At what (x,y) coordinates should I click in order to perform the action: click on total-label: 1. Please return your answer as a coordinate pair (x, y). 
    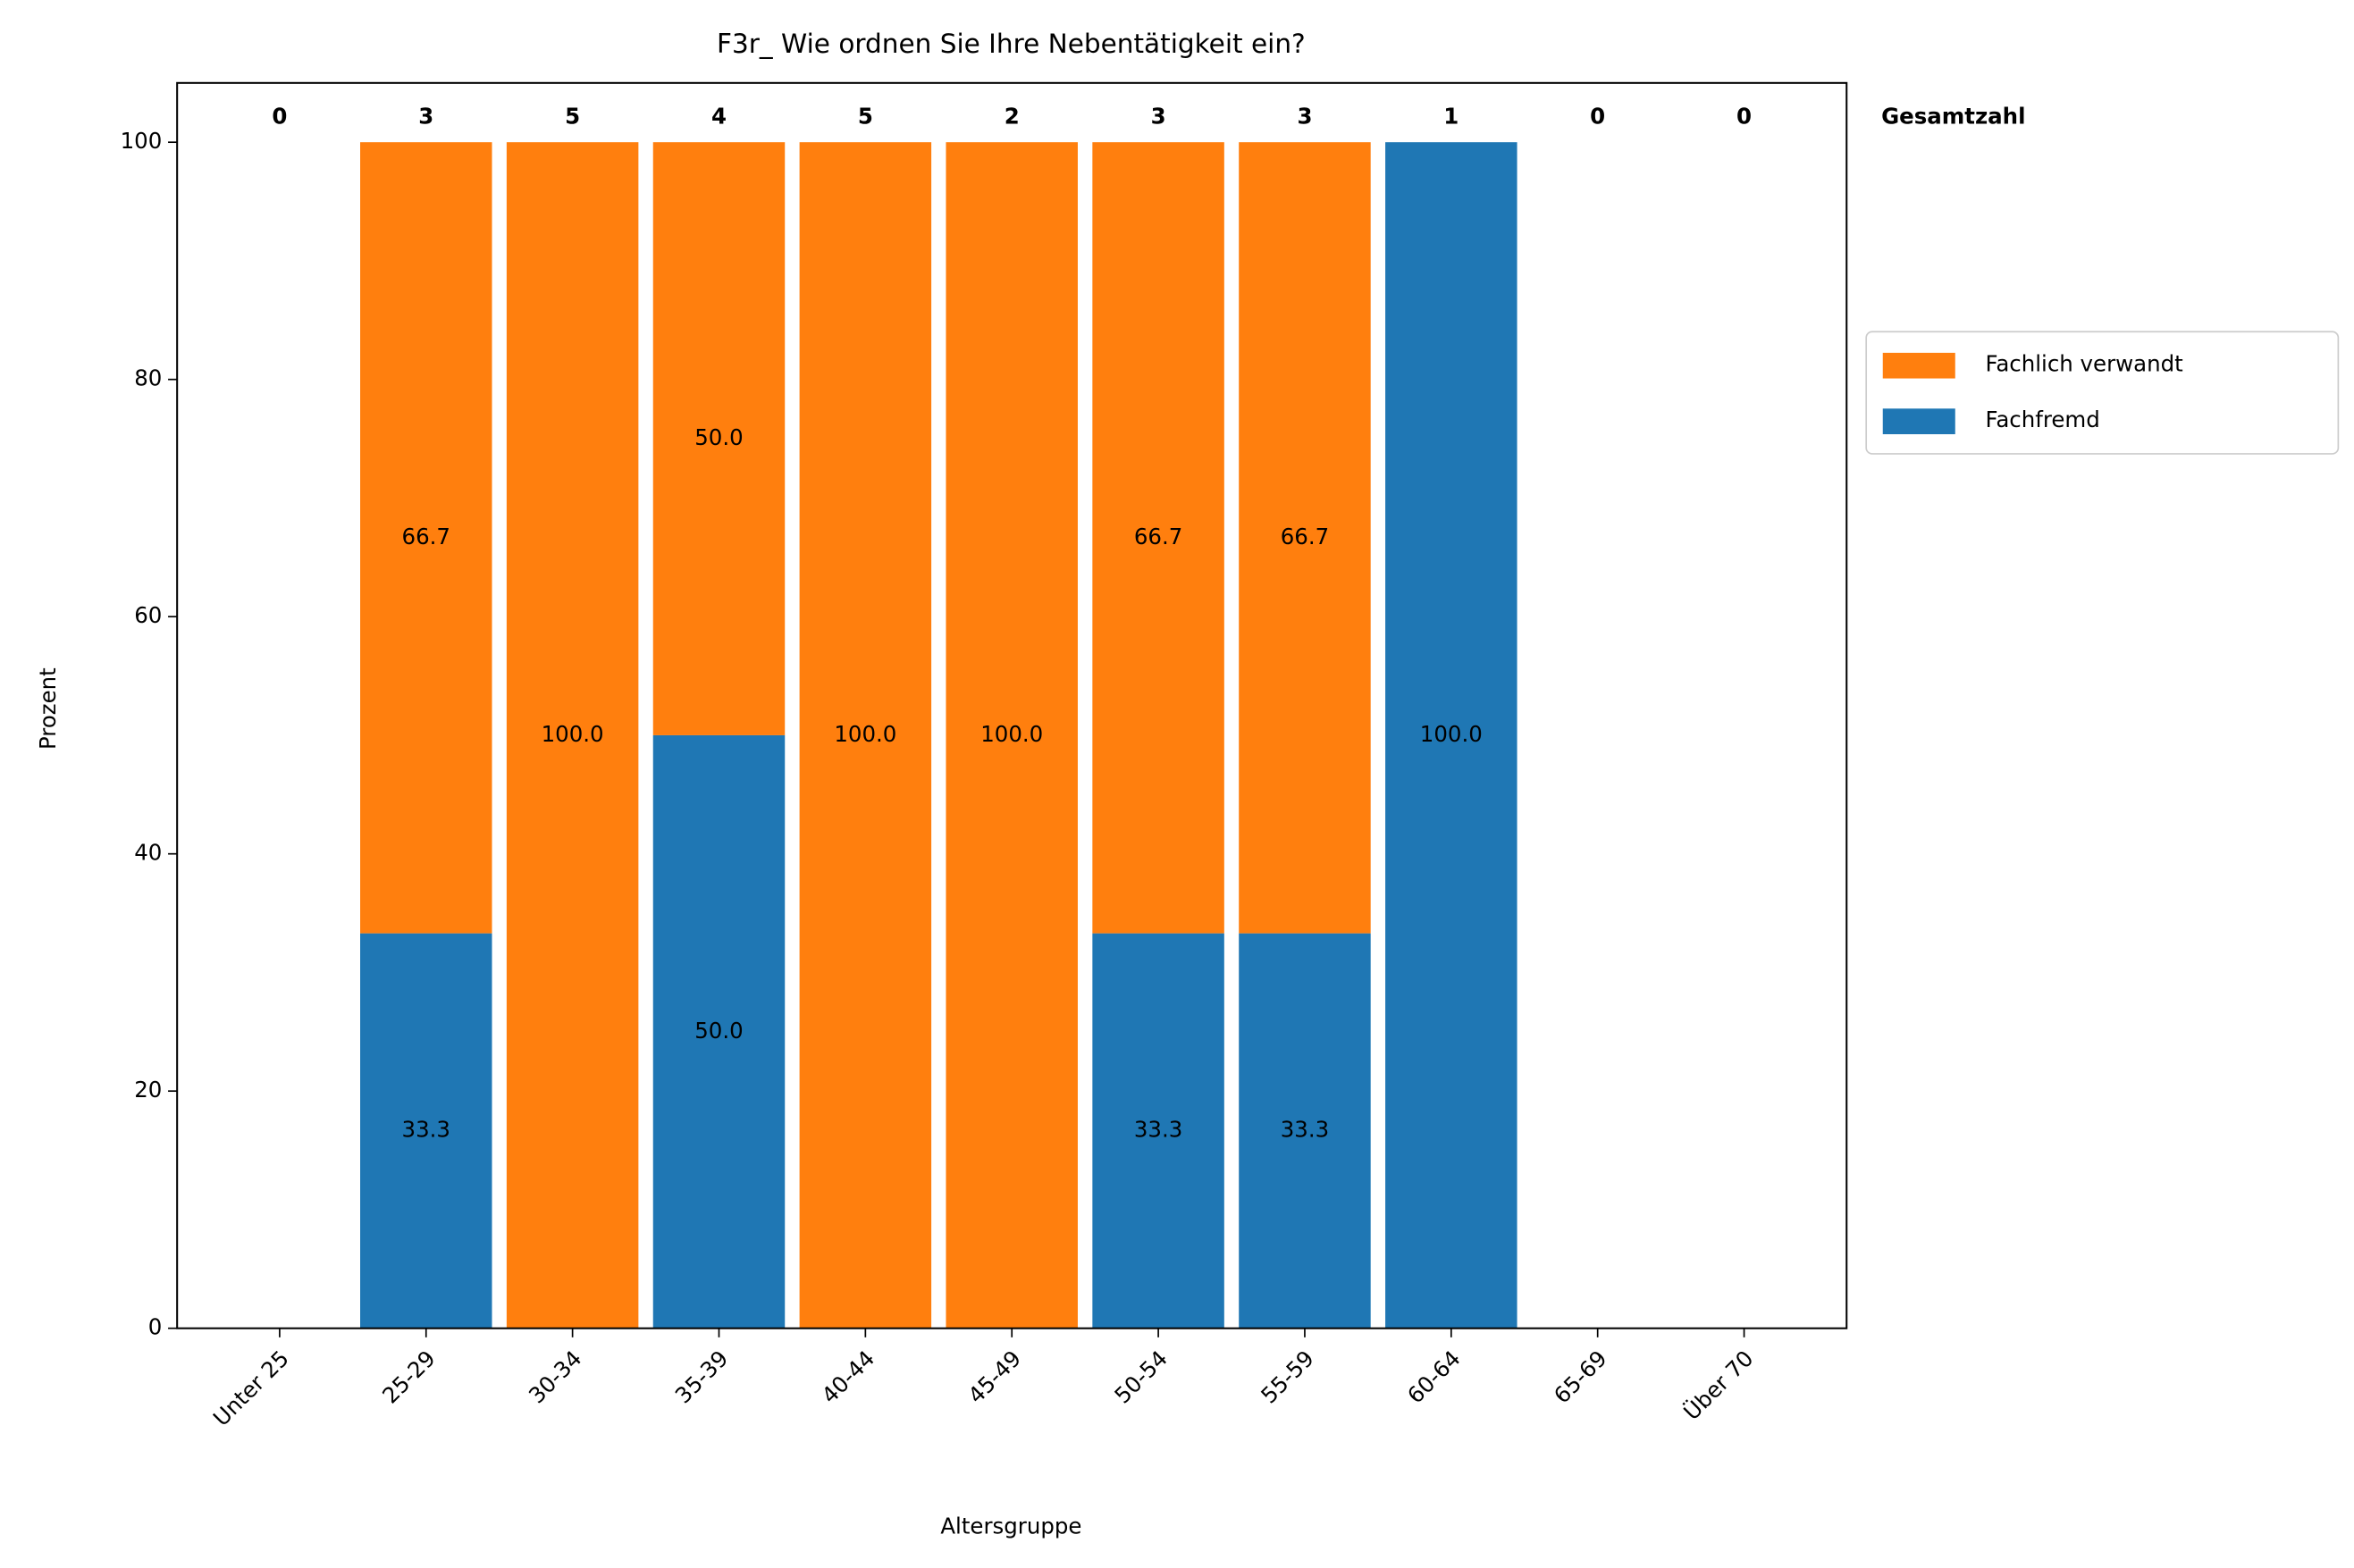
    Looking at the image, I should click on (1451, 117).